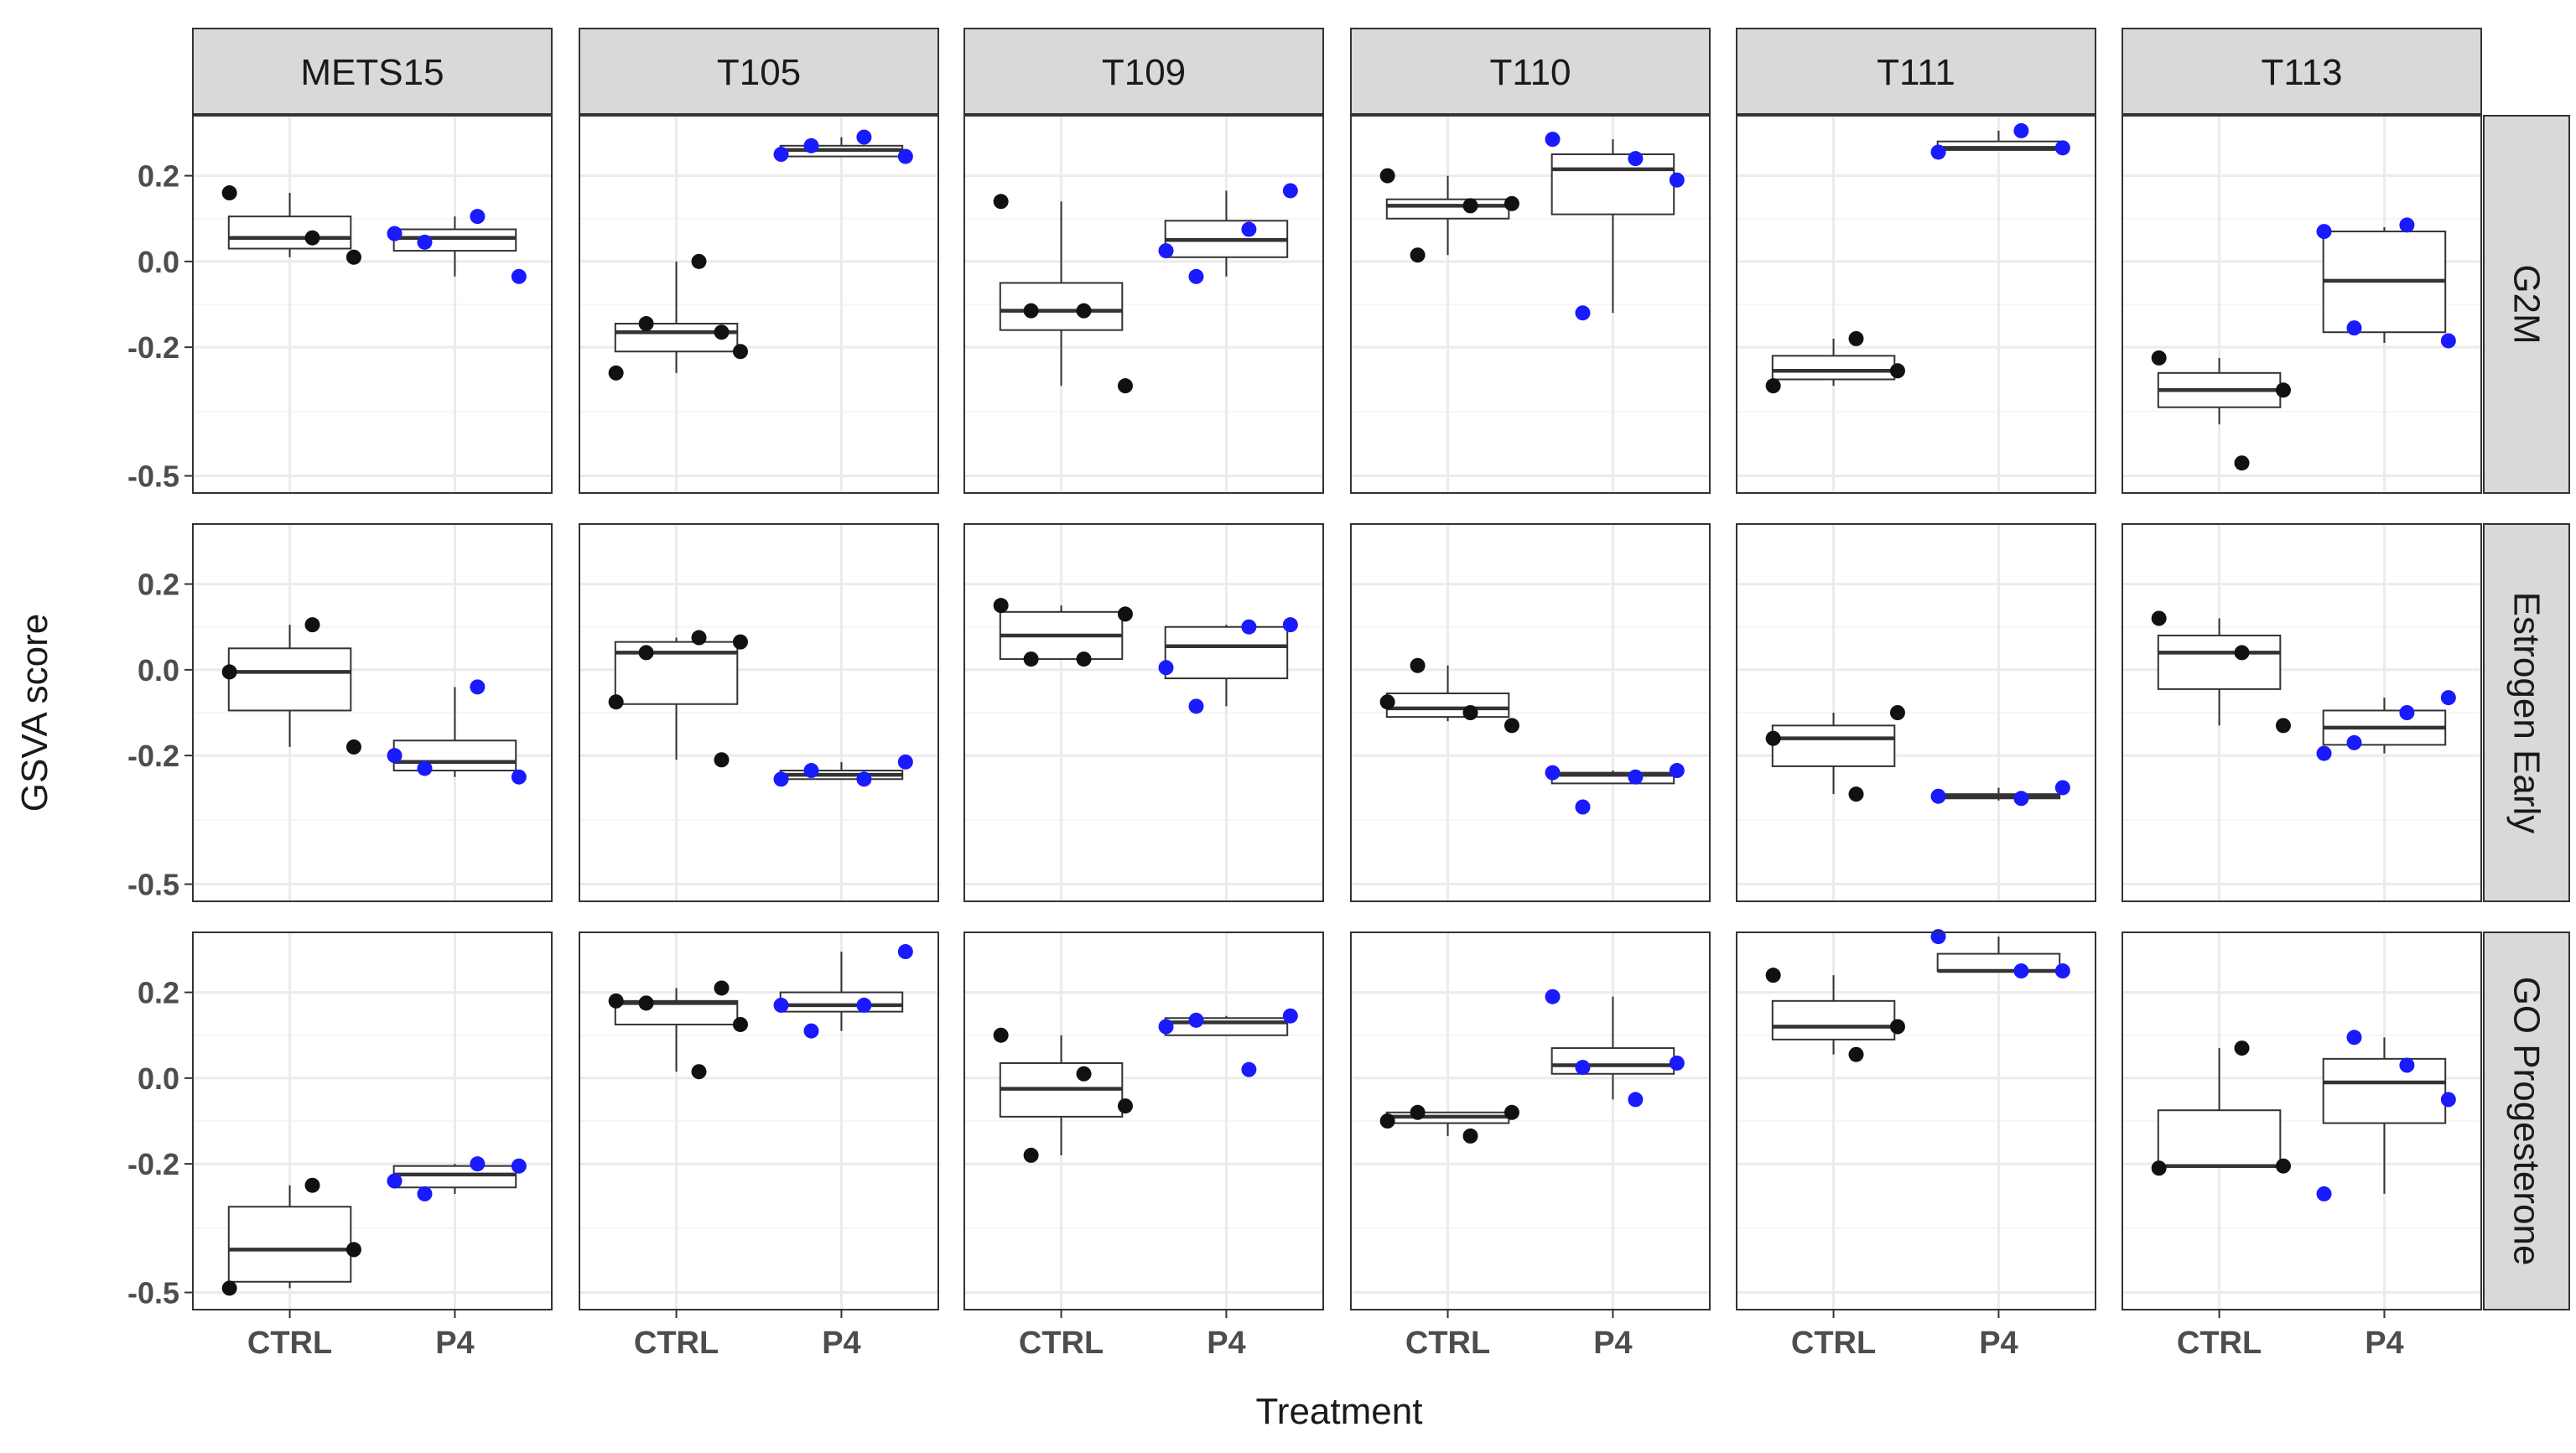  I want to click on facet-strip-label: T111, so click(1916, 72).